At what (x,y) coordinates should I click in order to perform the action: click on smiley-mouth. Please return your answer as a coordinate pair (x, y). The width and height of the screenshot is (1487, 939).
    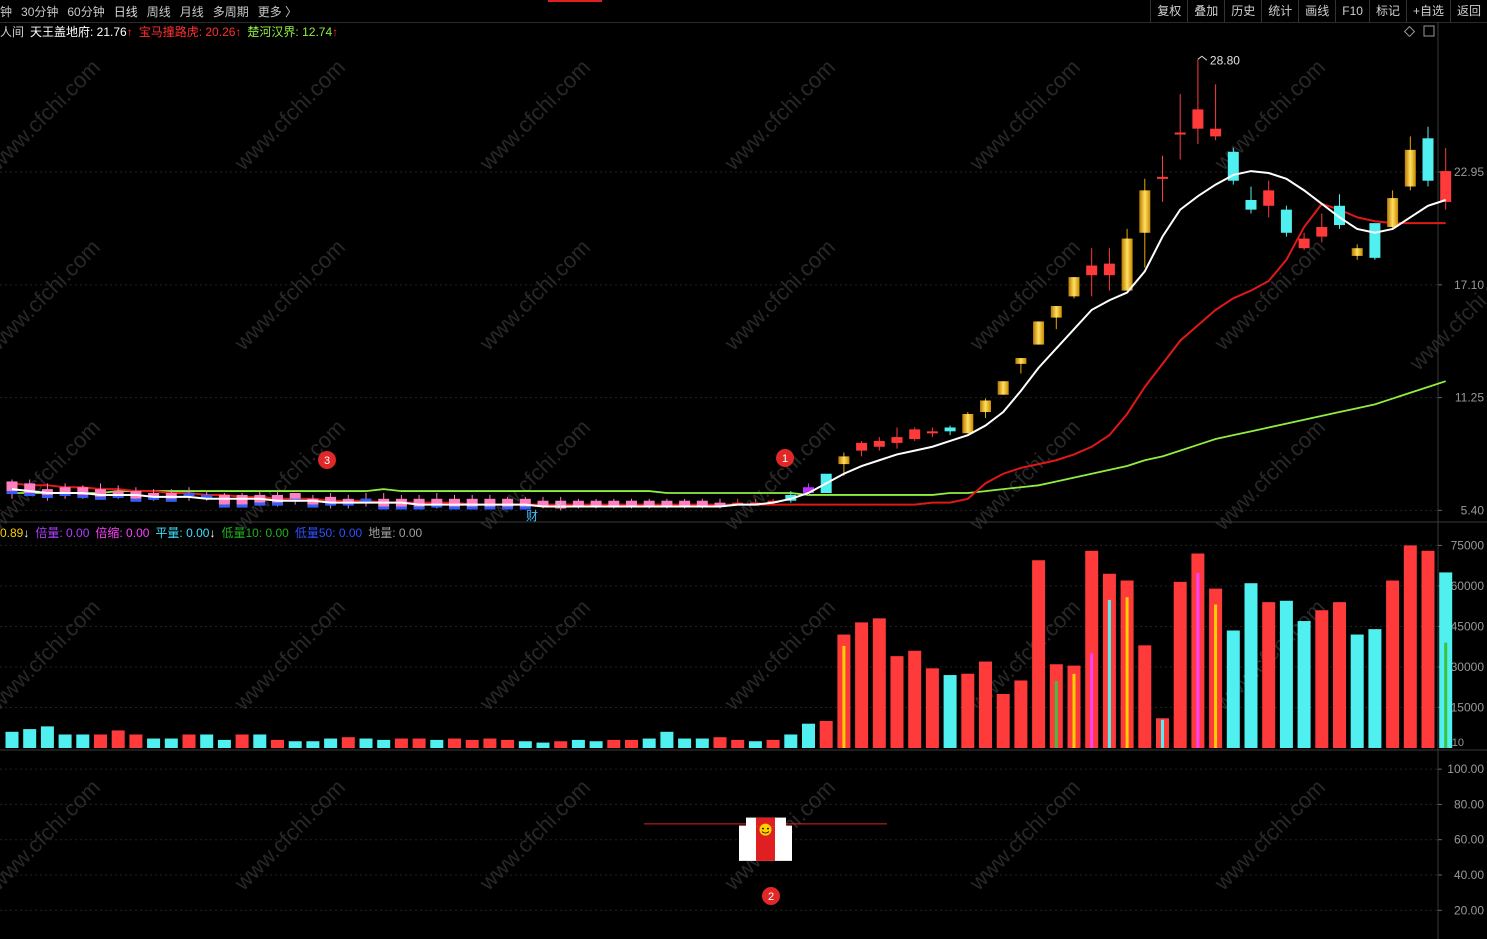
    Looking at the image, I should click on (765, 832).